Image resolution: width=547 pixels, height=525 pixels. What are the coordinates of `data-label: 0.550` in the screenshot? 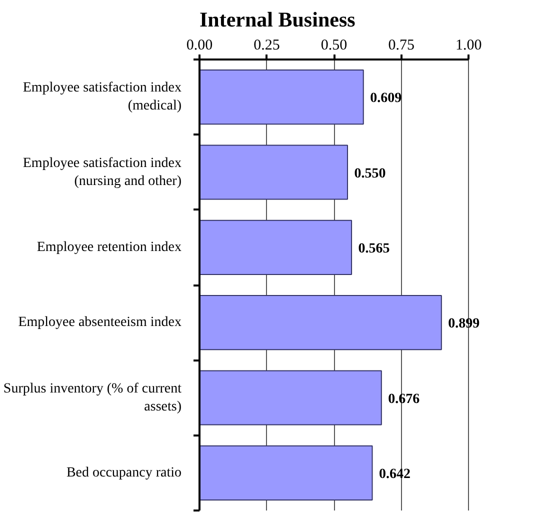 It's located at (370, 174).